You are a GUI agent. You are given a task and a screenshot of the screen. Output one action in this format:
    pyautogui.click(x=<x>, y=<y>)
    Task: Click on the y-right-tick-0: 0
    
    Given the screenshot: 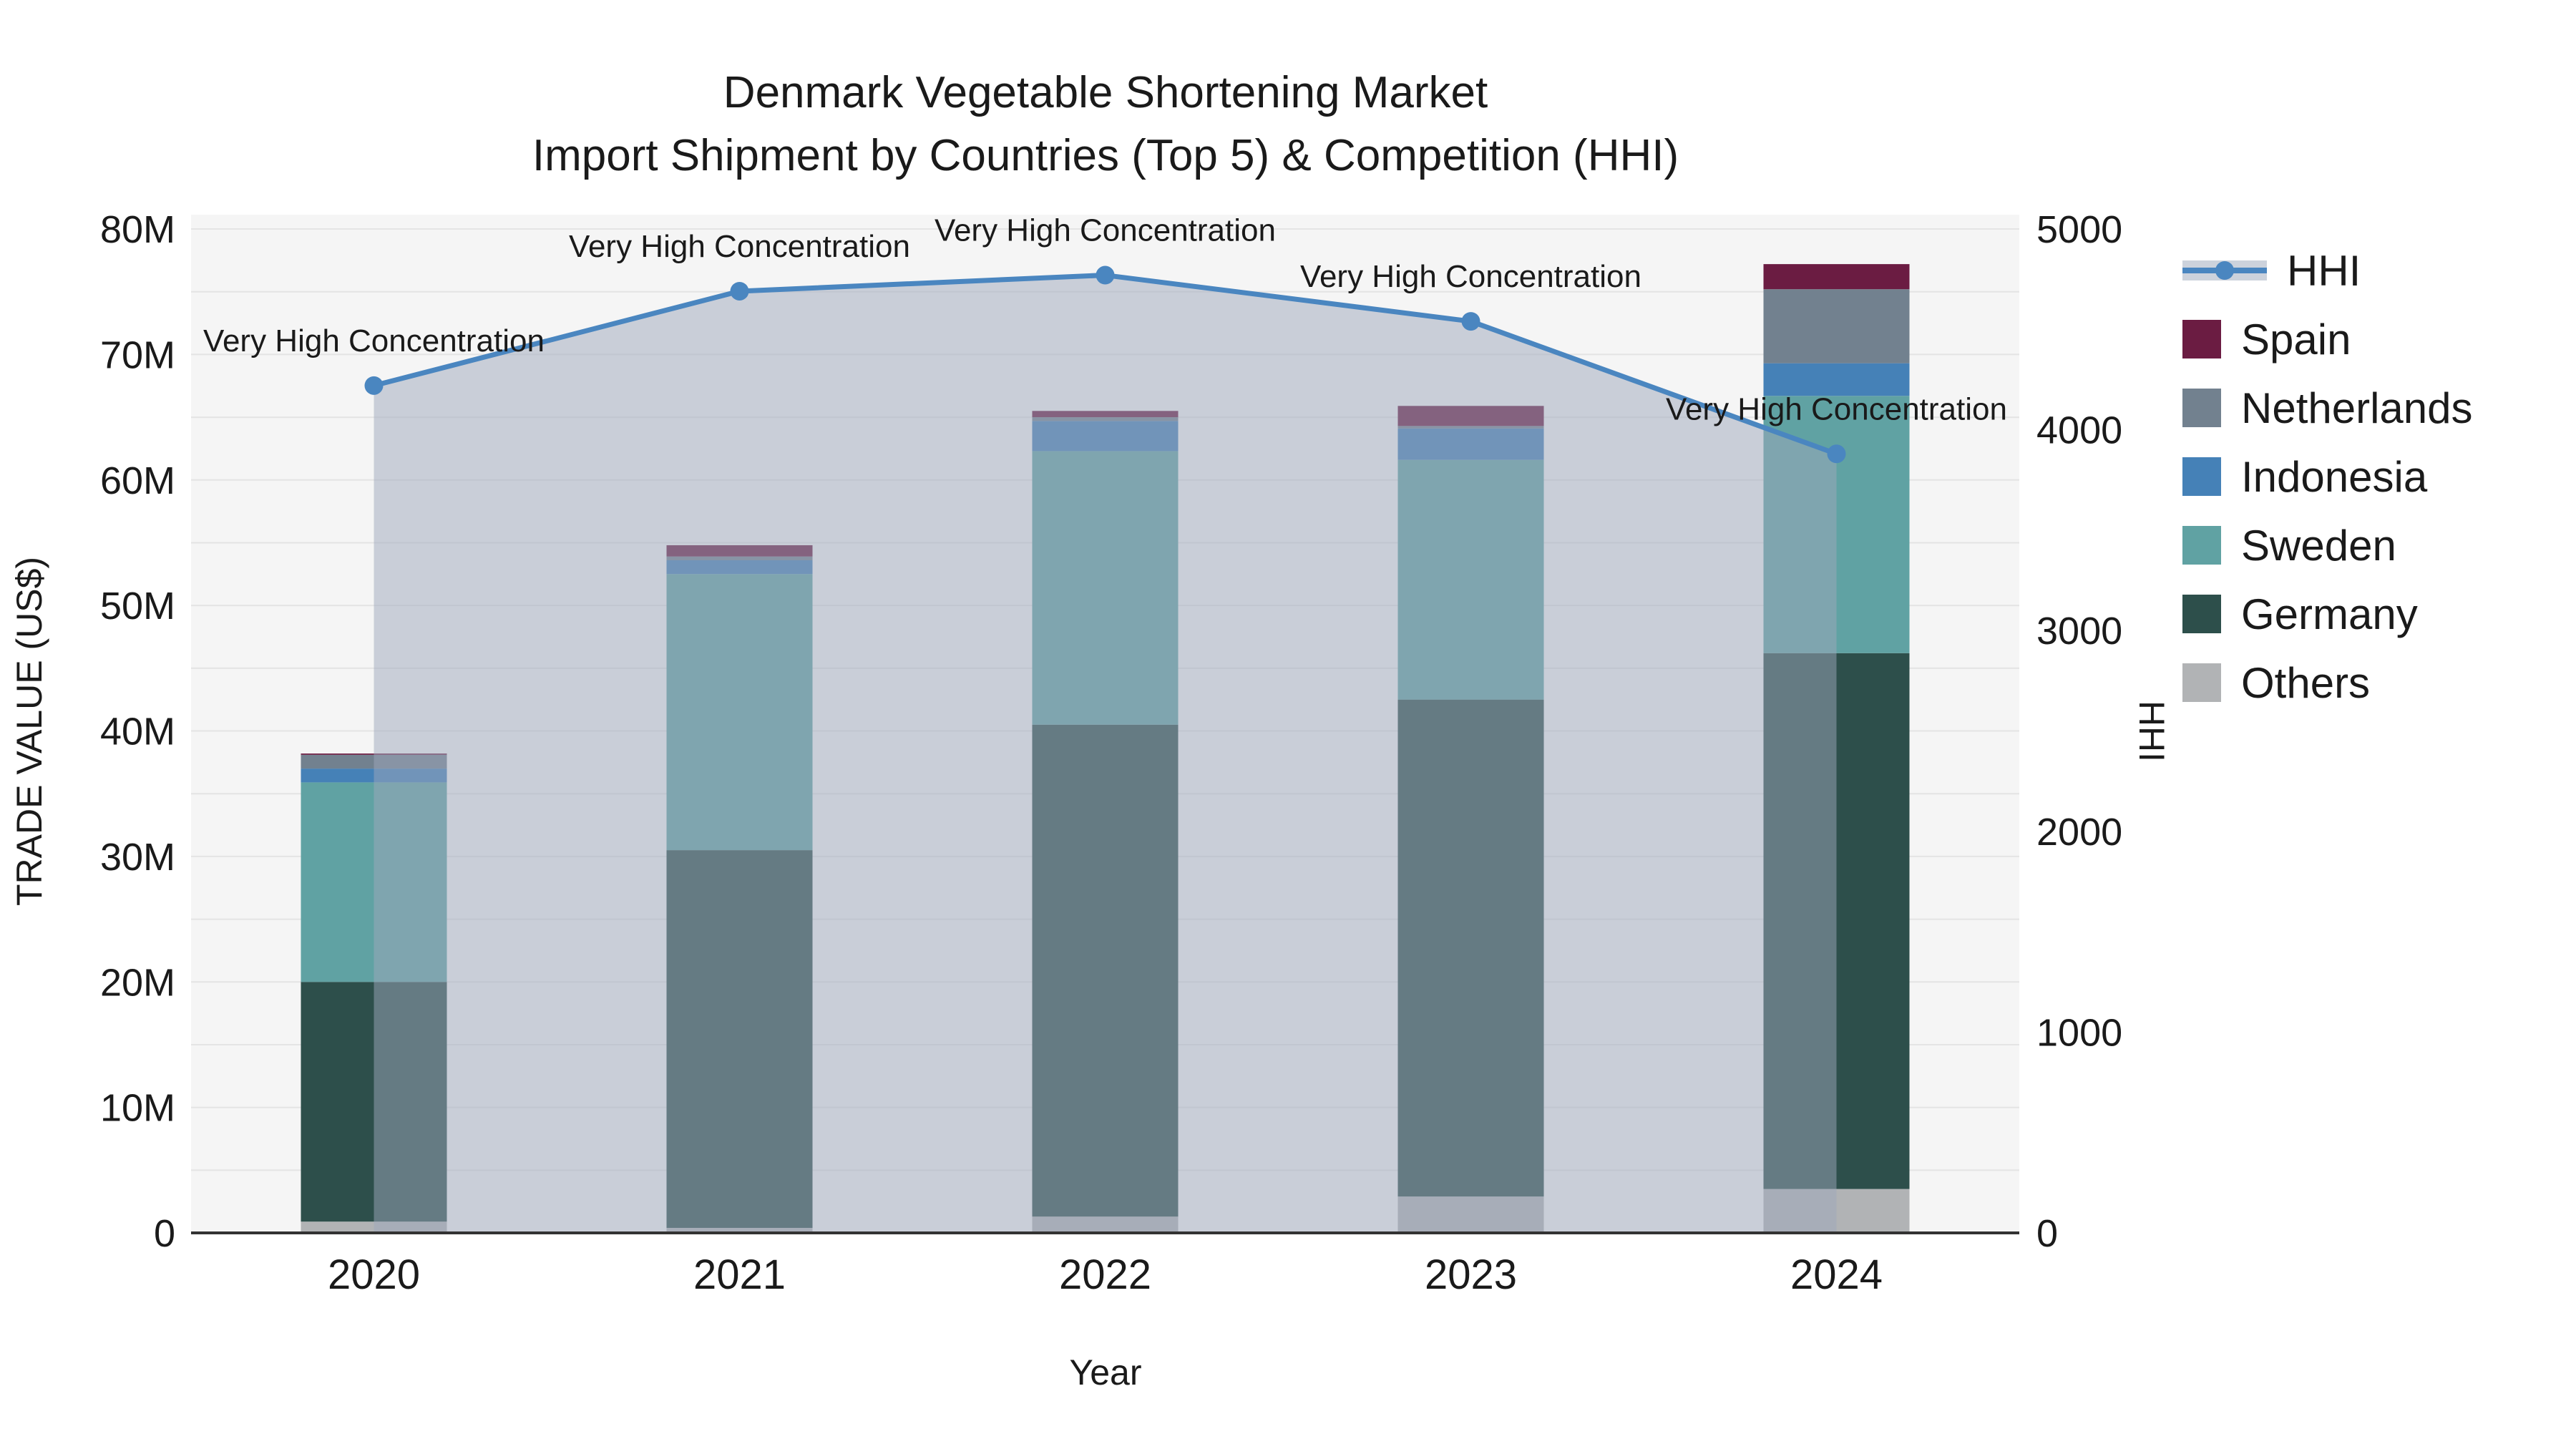 What is the action you would take?
    pyautogui.click(x=2047, y=1233)
    